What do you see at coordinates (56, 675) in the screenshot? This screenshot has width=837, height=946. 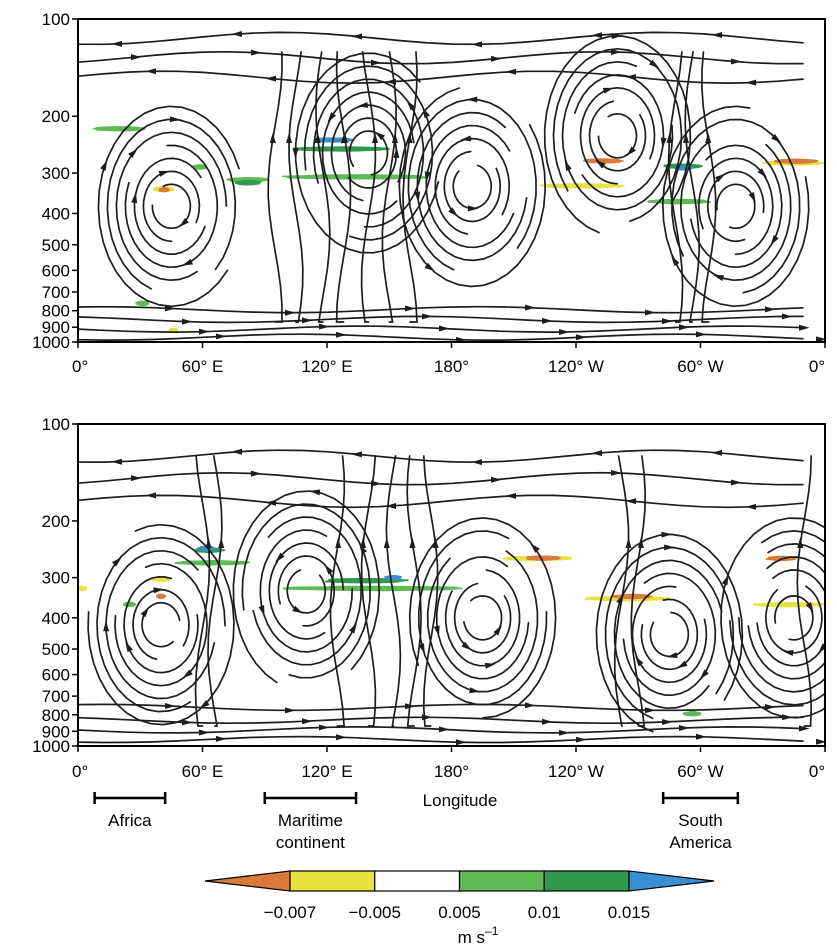 I see `y-tick-label: 600` at bounding box center [56, 675].